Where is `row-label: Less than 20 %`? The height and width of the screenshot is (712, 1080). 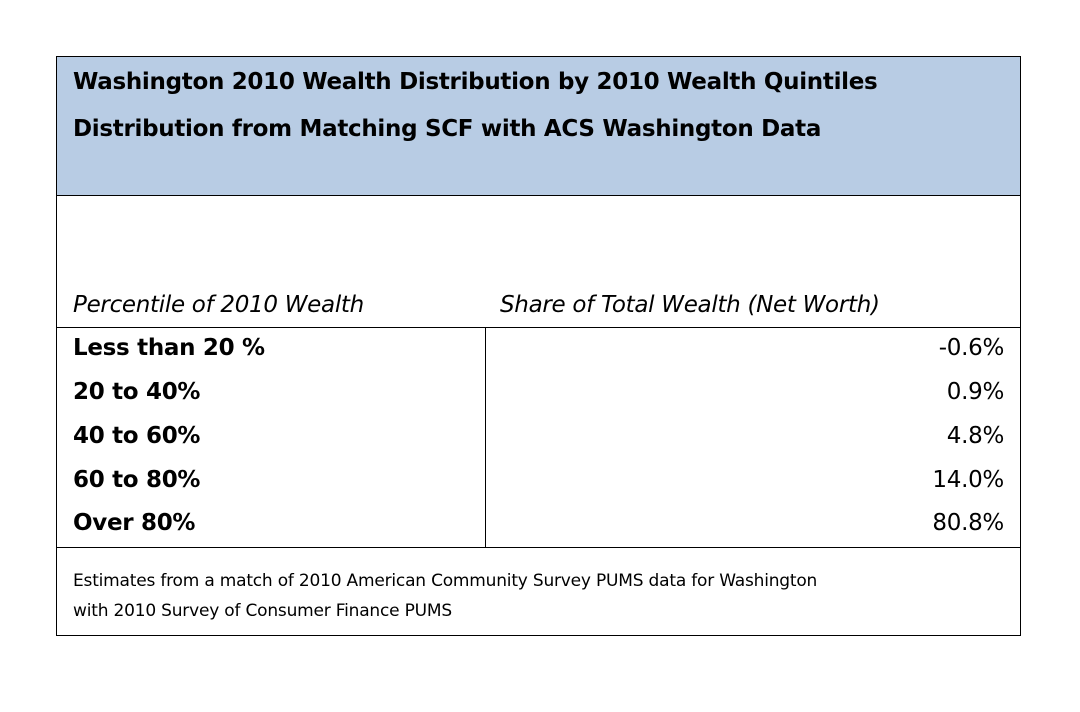
row-label: Less than 20 % is located at coordinates (169, 348).